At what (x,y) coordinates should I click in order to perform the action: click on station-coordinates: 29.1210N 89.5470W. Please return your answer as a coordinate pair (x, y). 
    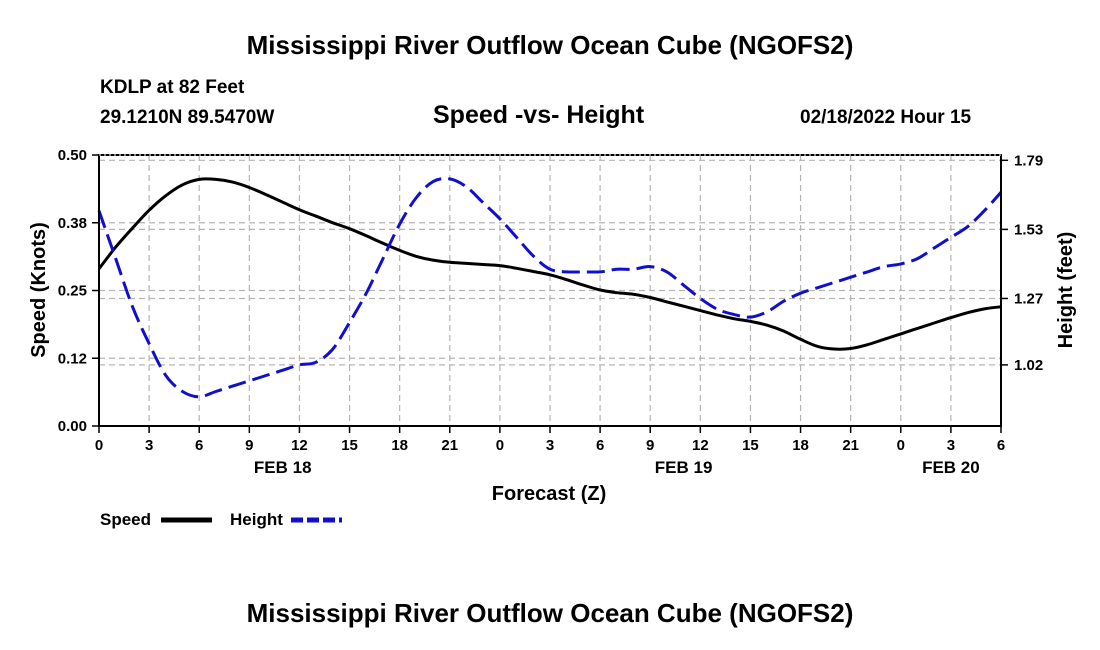
    Looking at the image, I should click on (187, 117).